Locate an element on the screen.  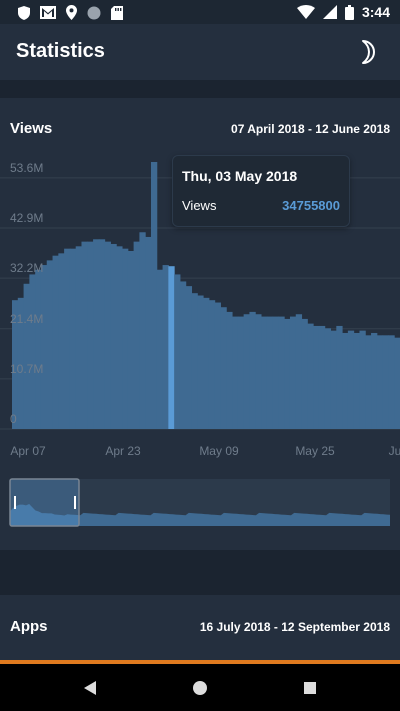
x-tick-label: May 25 is located at coordinates (315, 451).